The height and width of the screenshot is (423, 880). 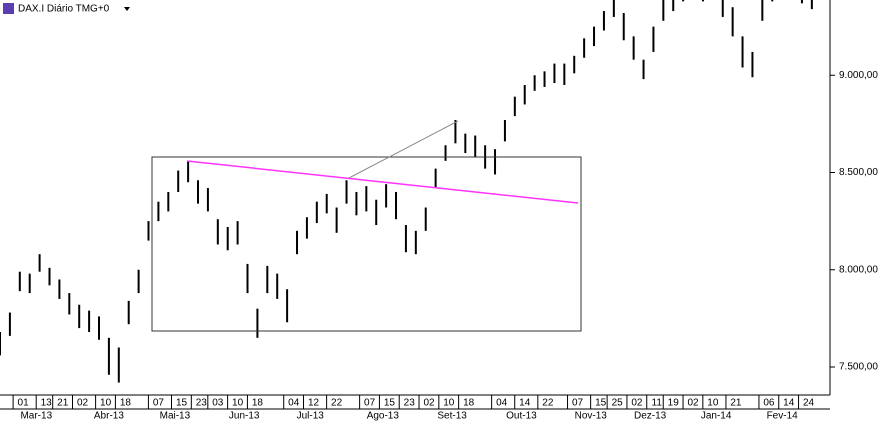 What do you see at coordinates (36, 416) in the screenshot?
I see `month-label: Mar-13` at bounding box center [36, 416].